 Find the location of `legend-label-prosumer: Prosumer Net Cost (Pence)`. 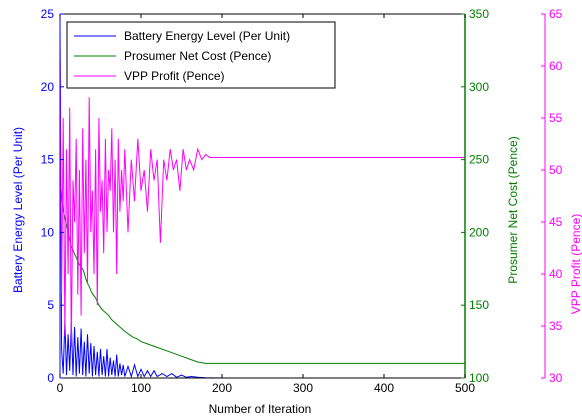

legend-label-prosumer: Prosumer Net Cost (Pence) is located at coordinates (197, 56).